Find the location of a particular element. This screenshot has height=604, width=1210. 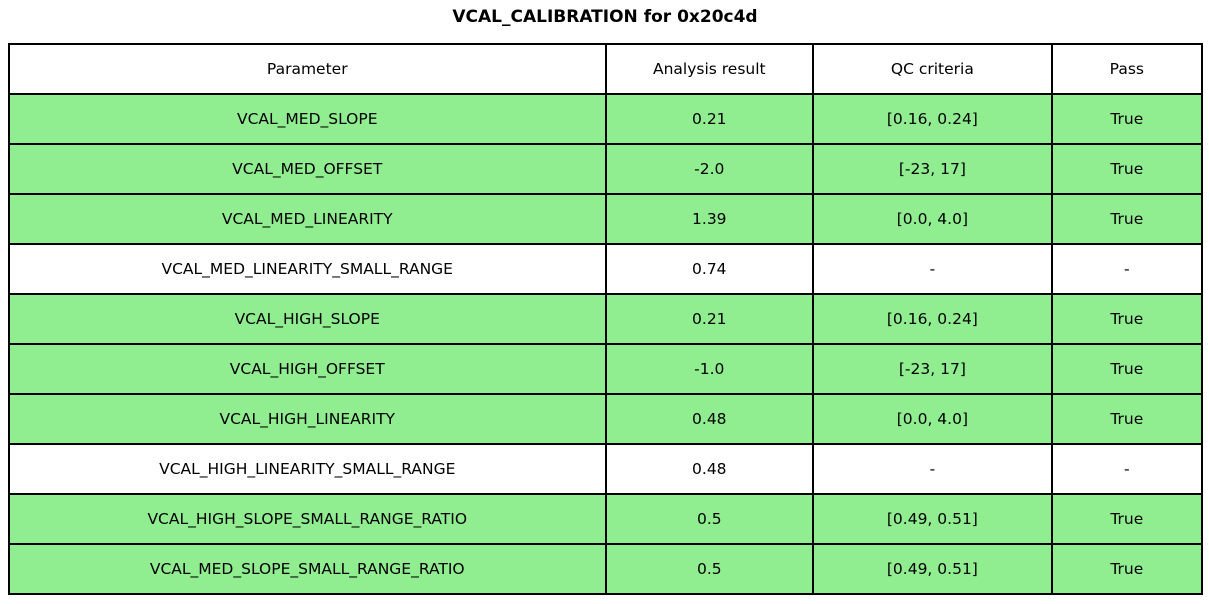

column-header-parameter: Parameter is located at coordinates (307, 69).